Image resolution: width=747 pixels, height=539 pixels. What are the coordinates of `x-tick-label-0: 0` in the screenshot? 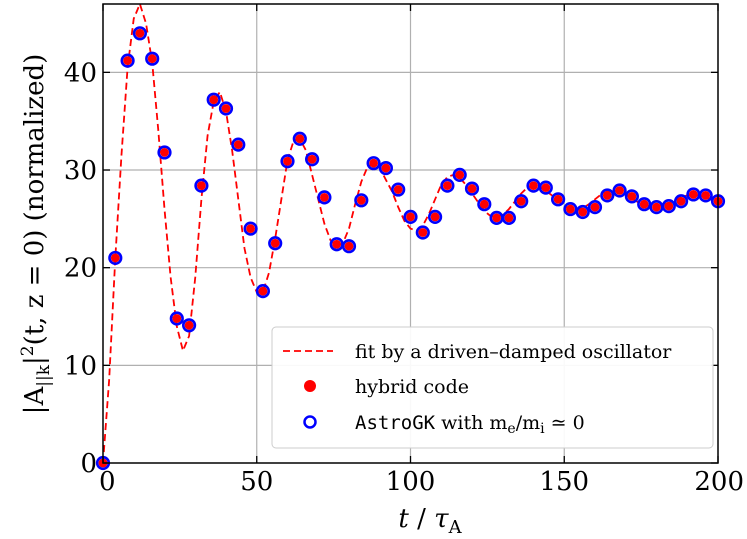 It's located at (107, 482).